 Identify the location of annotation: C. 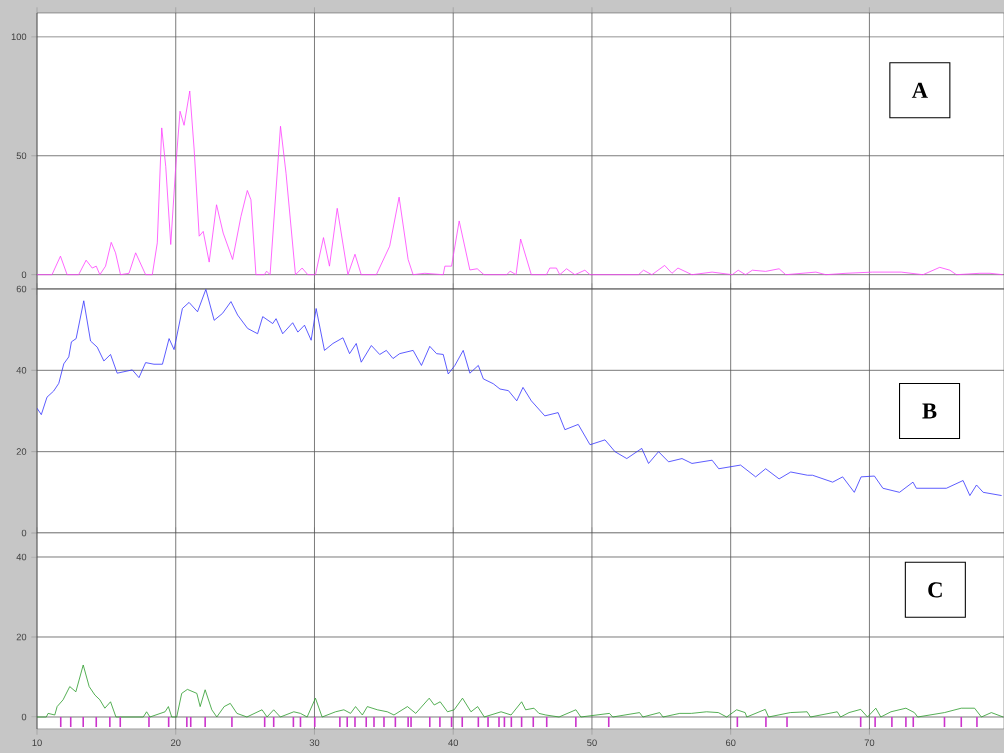
(935, 590).